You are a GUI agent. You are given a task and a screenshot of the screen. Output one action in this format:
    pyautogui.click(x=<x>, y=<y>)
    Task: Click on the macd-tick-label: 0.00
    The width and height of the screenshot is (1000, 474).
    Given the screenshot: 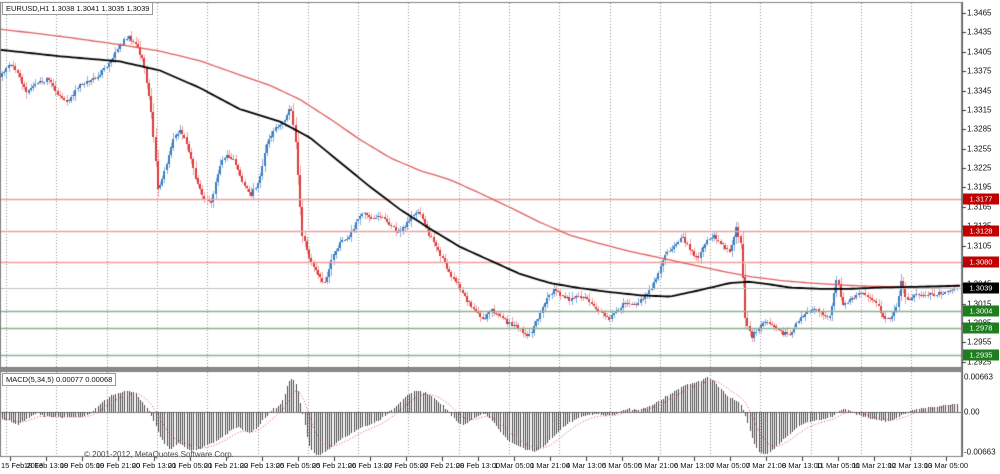 What is the action you would take?
    pyautogui.click(x=972, y=412)
    